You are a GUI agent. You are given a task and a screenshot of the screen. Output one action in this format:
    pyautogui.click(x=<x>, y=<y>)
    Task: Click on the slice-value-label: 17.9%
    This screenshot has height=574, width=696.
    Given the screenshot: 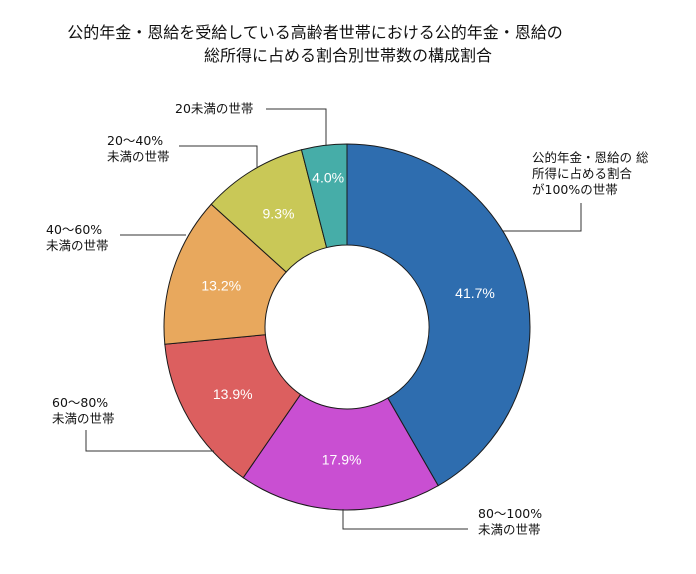 What is the action you would take?
    pyautogui.click(x=342, y=459)
    